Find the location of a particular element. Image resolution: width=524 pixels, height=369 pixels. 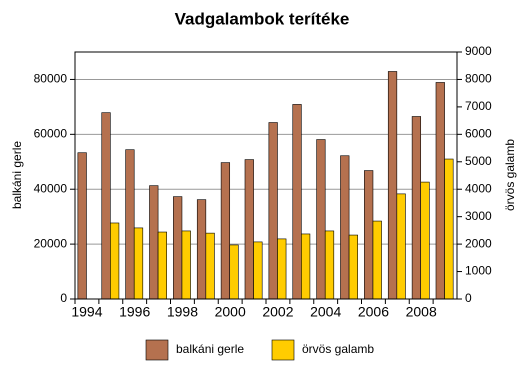

x-tick-label: 2004 is located at coordinates (325, 312).